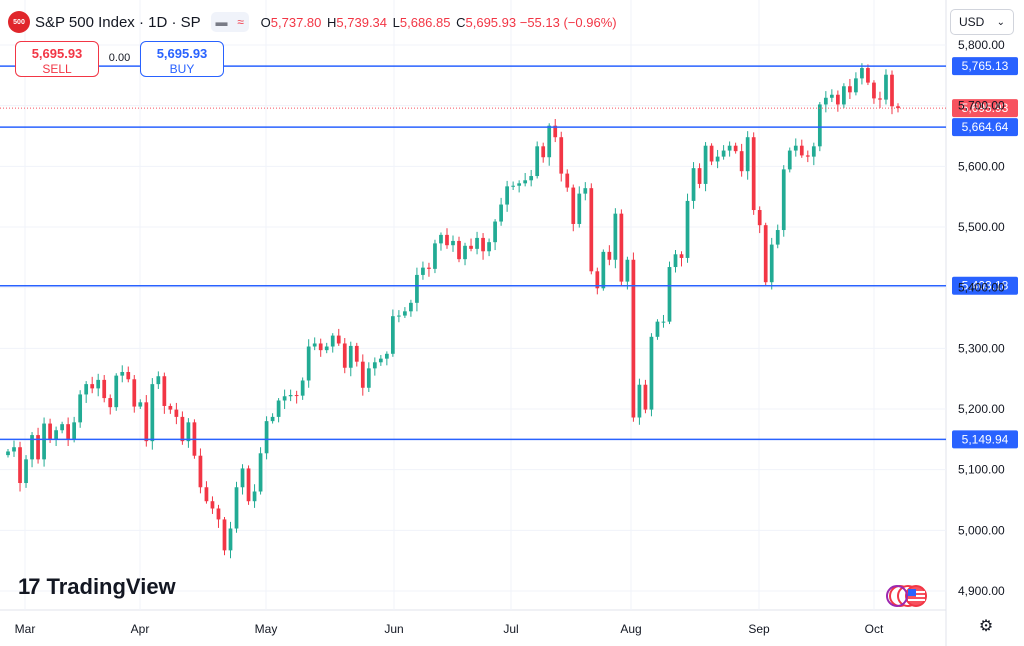 This screenshot has width=1024, height=646. Describe the element at coordinates (982, 22) in the screenshot. I see `currency-select: USD ⌄` at that location.